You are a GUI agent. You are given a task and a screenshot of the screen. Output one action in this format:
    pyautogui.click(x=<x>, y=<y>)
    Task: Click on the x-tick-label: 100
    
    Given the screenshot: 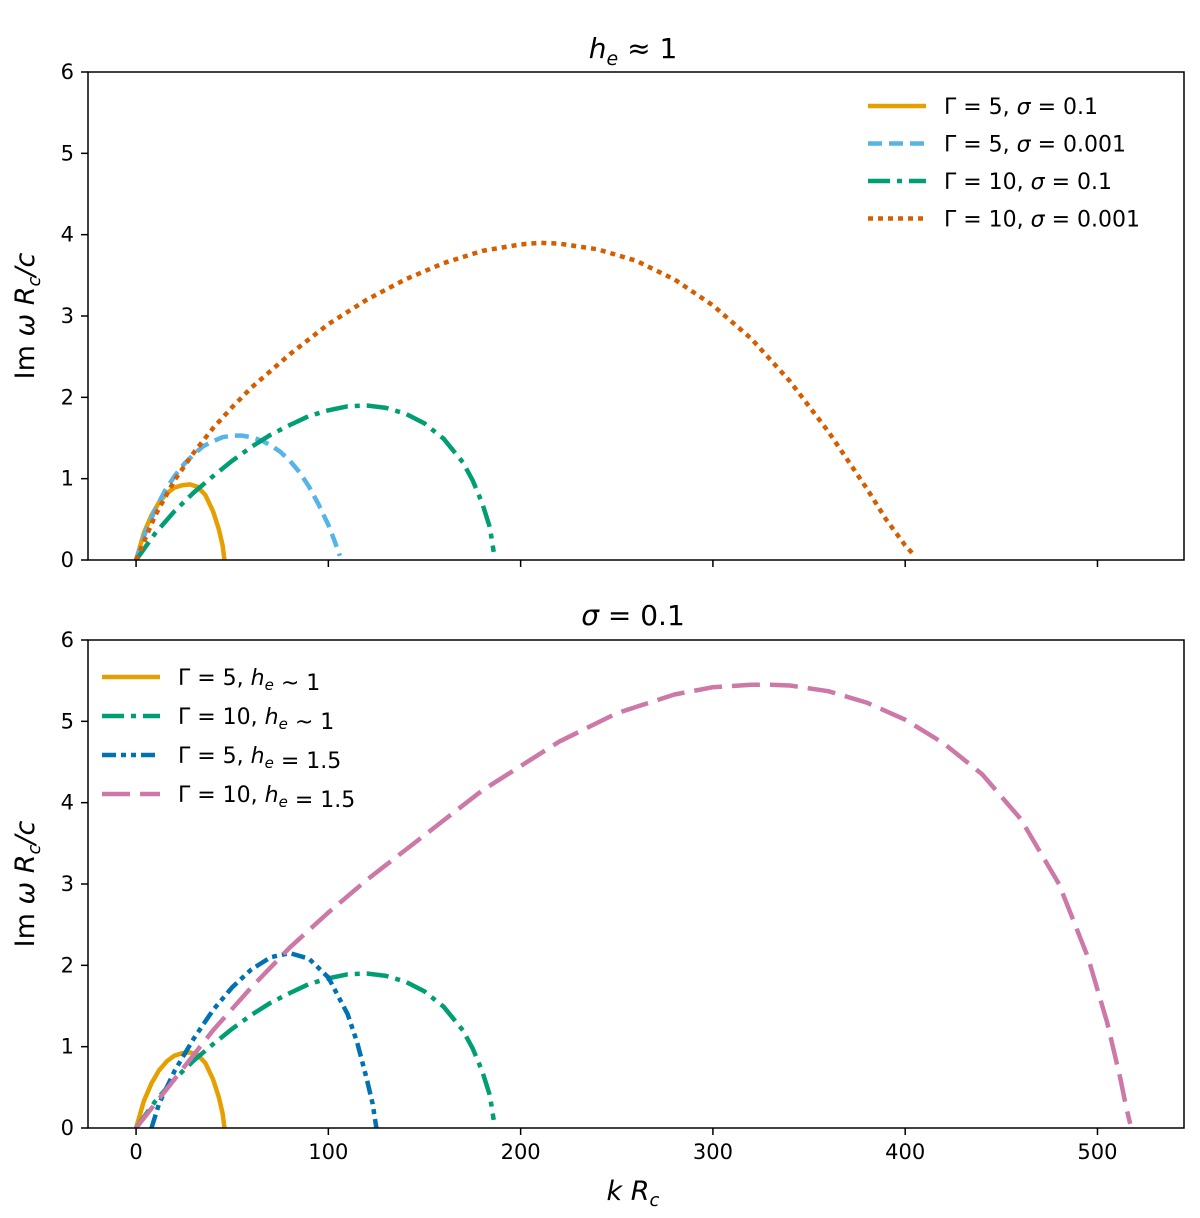 What is the action you would take?
    pyautogui.click(x=328, y=1152)
    